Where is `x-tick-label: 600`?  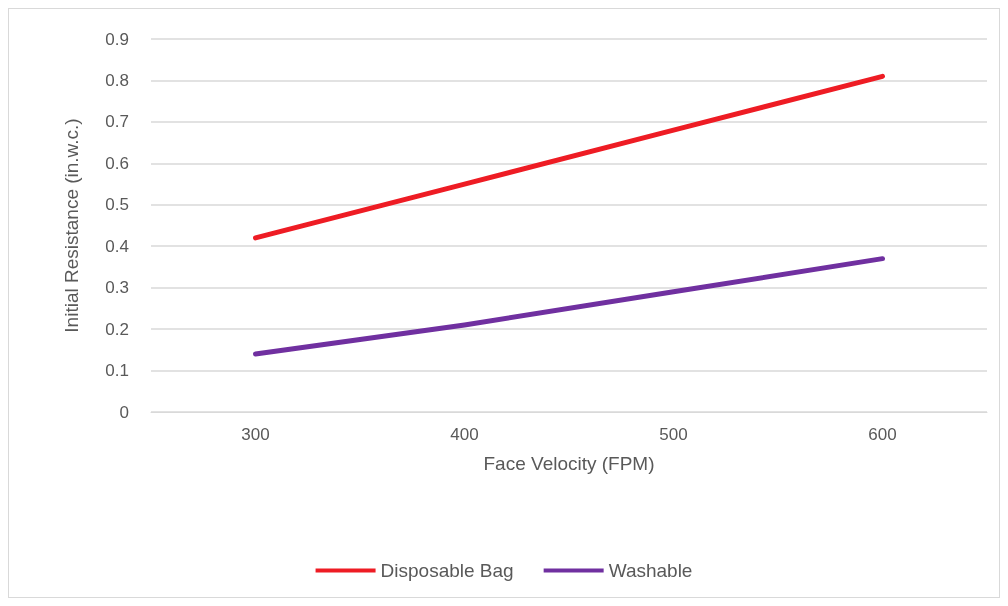
x-tick-label: 600 is located at coordinates (882, 434).